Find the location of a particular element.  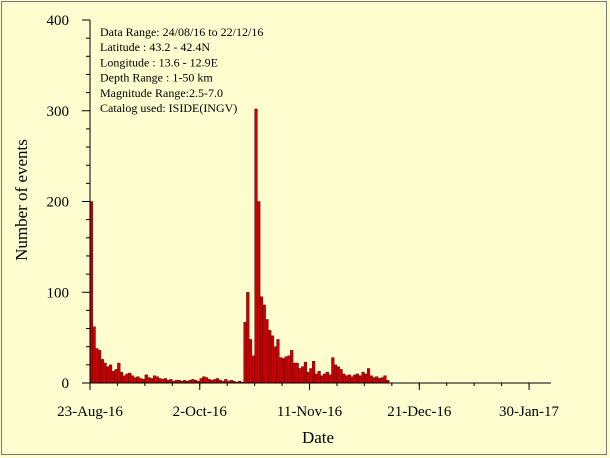

y-tick-label: 100 is located at coordinates (58, 293).